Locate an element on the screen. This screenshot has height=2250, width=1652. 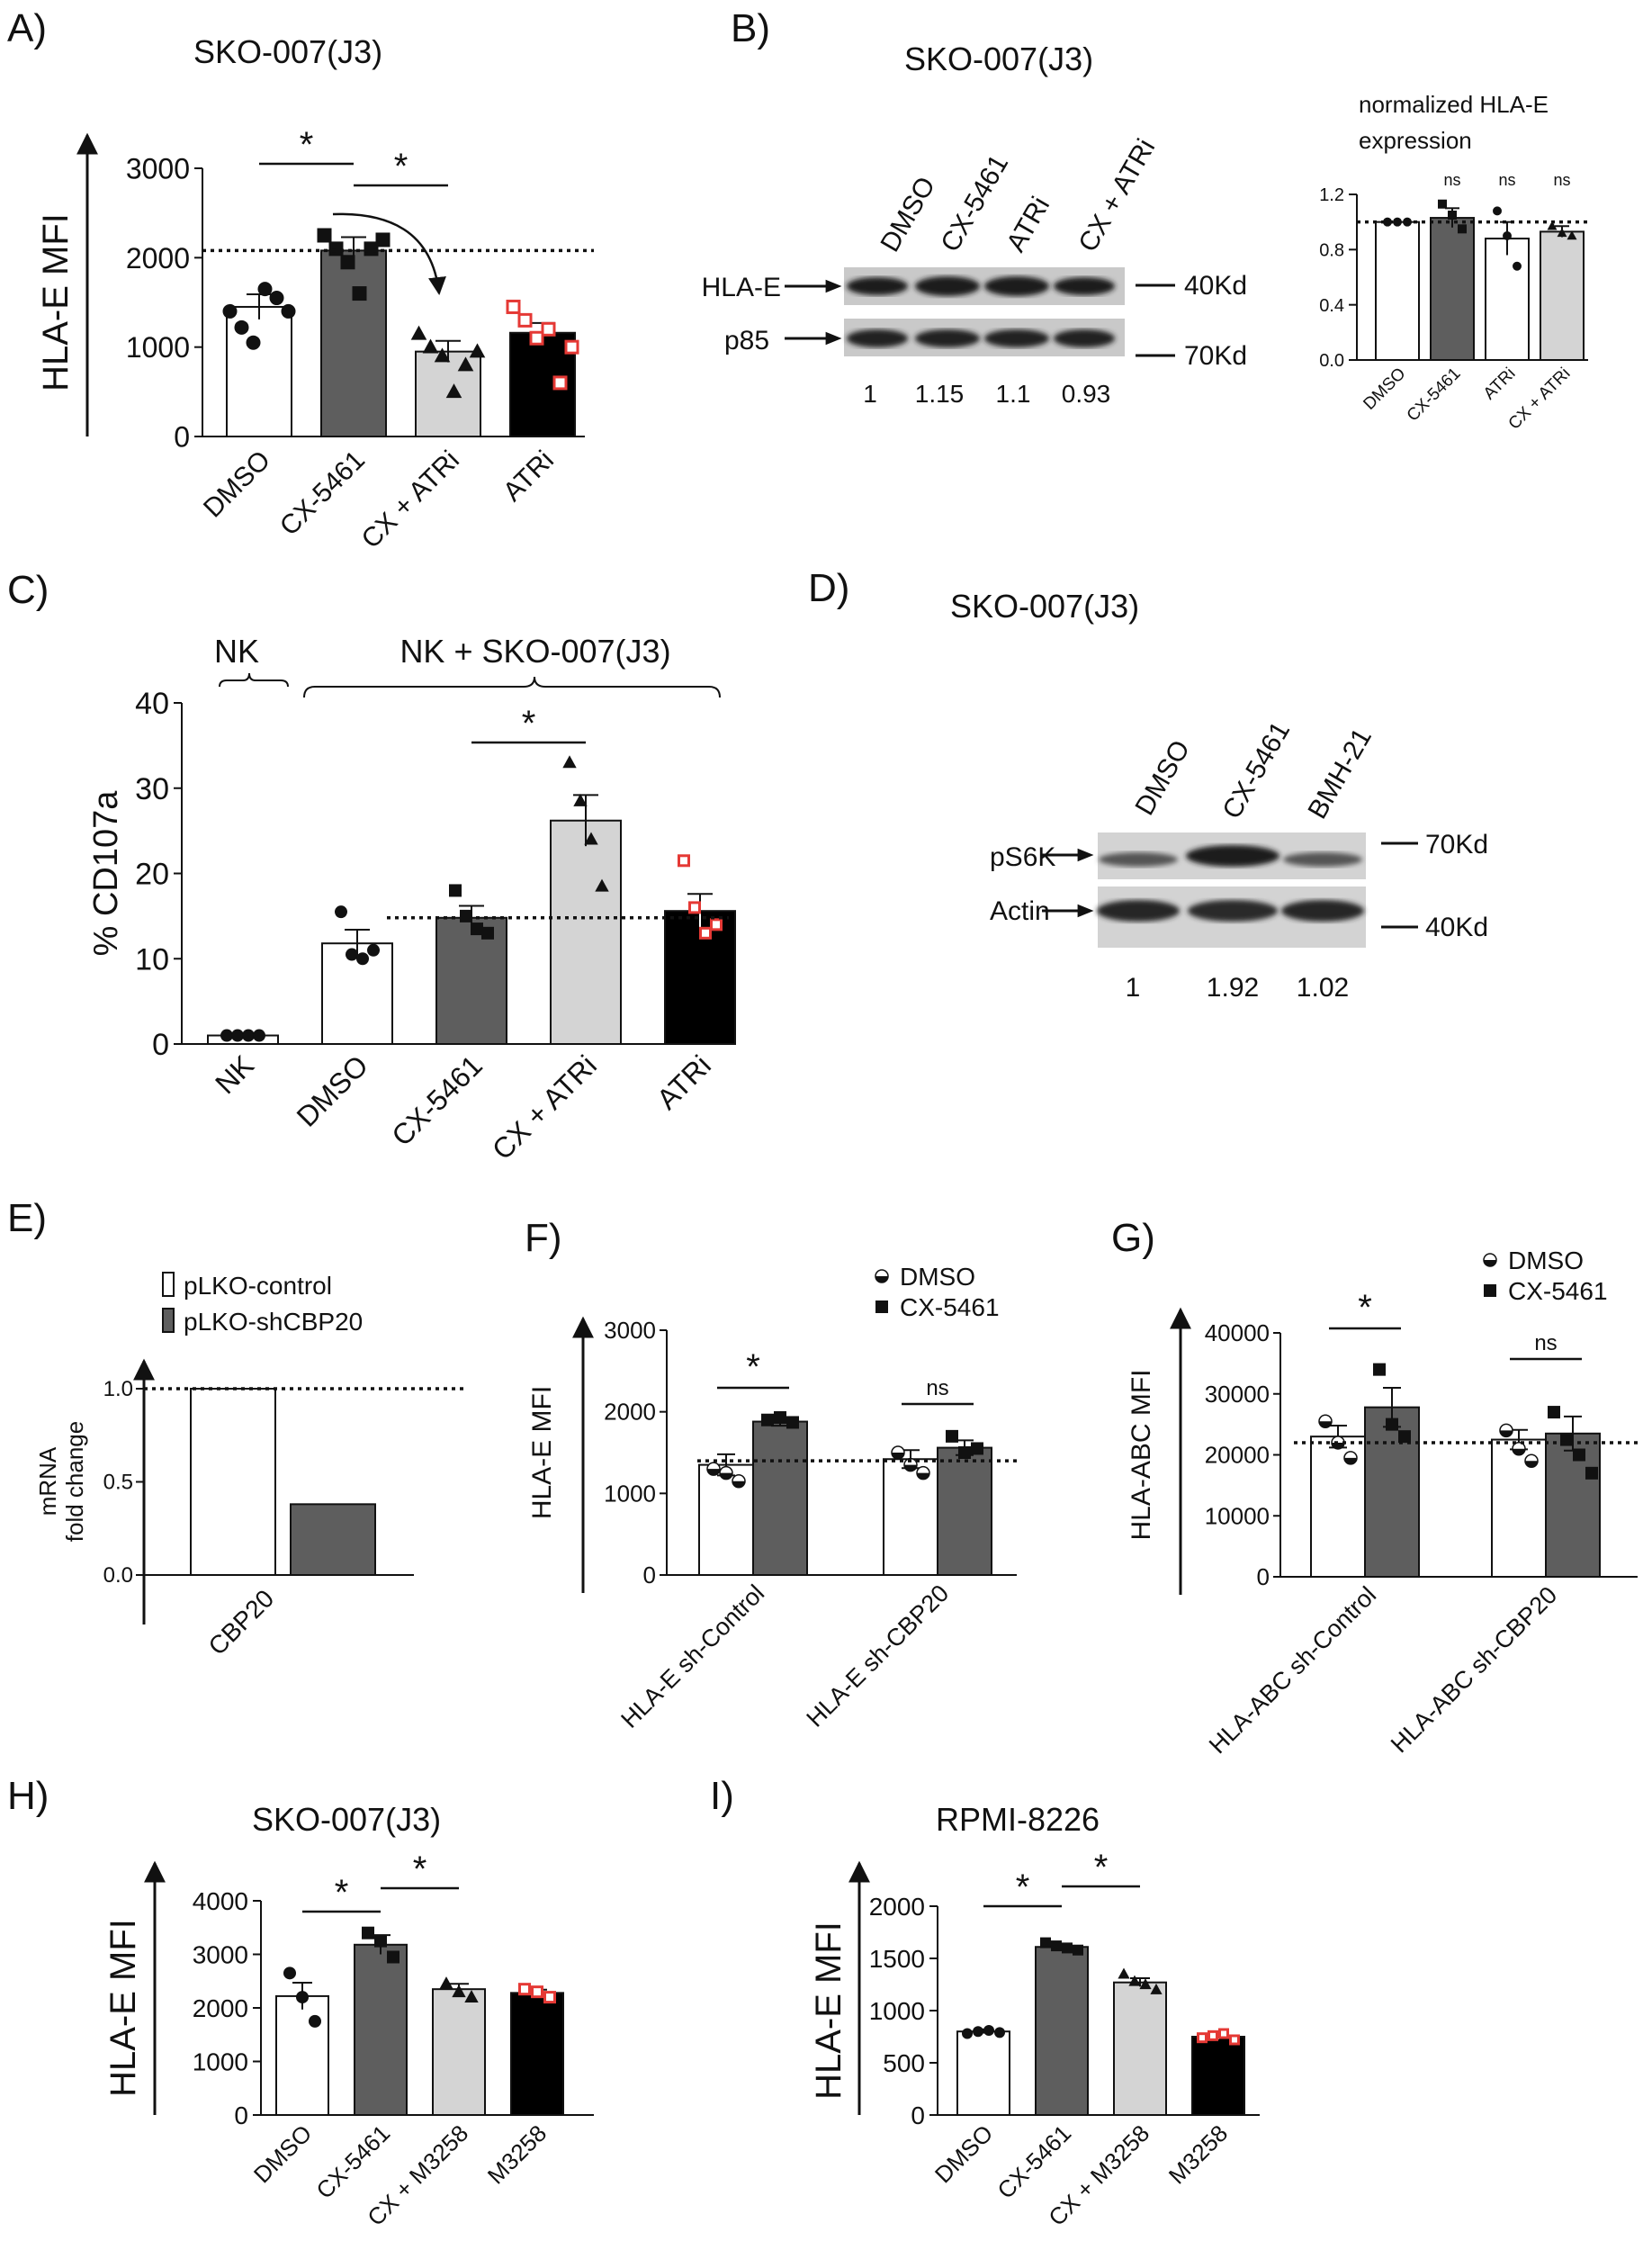
y-axis-label: mRNA is located at coordinates (47, 1481).